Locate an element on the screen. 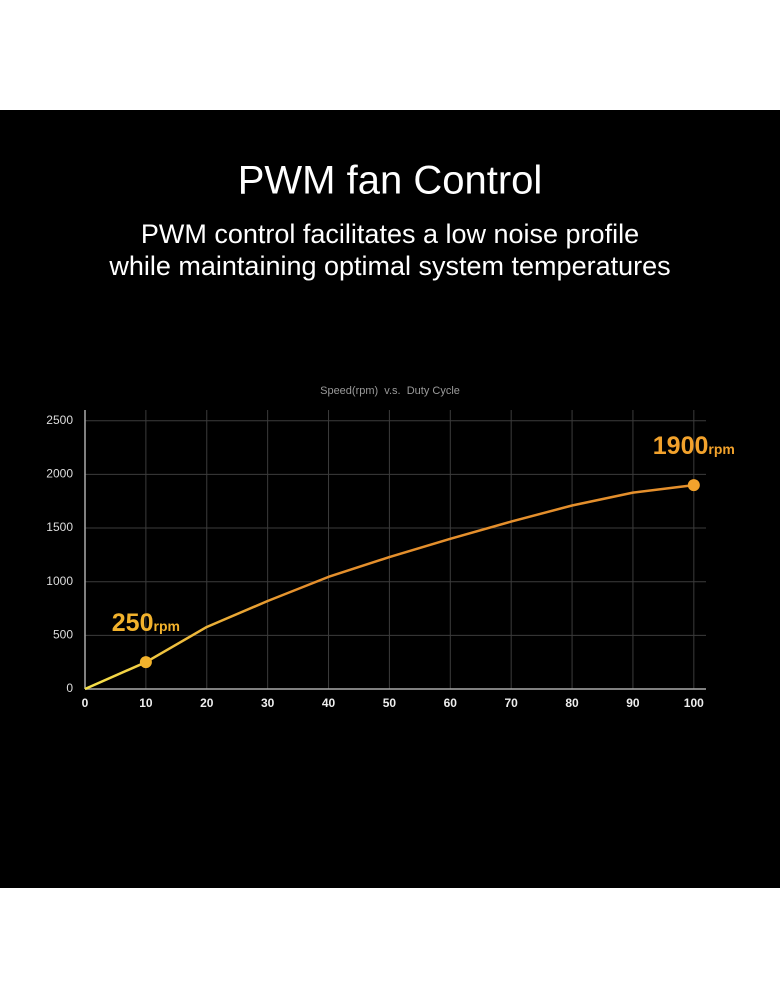 This screenshot has height=1000, width=780. x-tick-label: 20 is located at coordinates (207, 703).